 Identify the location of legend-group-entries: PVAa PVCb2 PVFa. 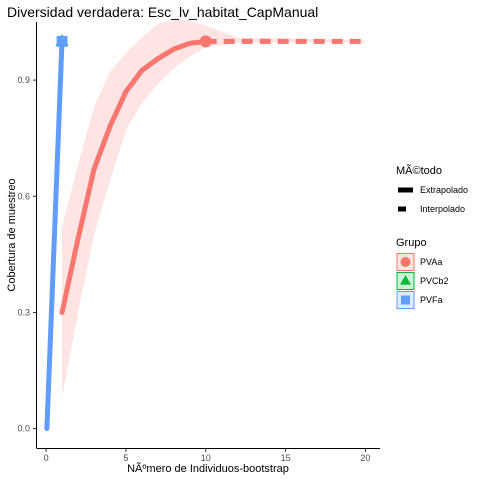
(422, 281).